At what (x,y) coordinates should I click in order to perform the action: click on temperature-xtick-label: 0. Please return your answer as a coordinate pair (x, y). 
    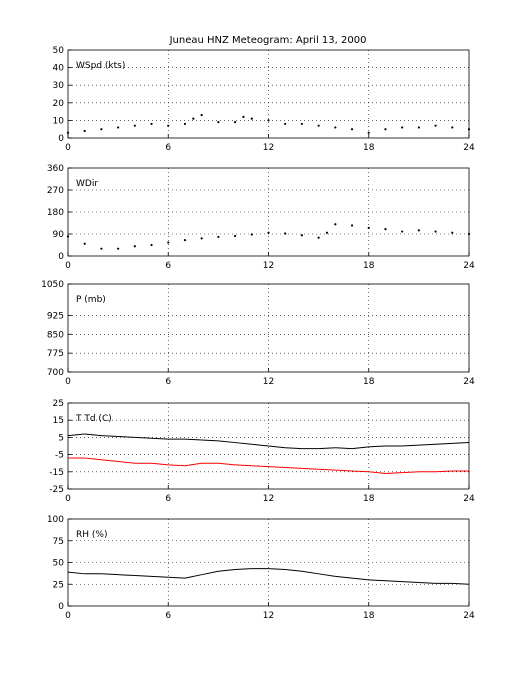
    Looking at the image, I should click on (68, 499).